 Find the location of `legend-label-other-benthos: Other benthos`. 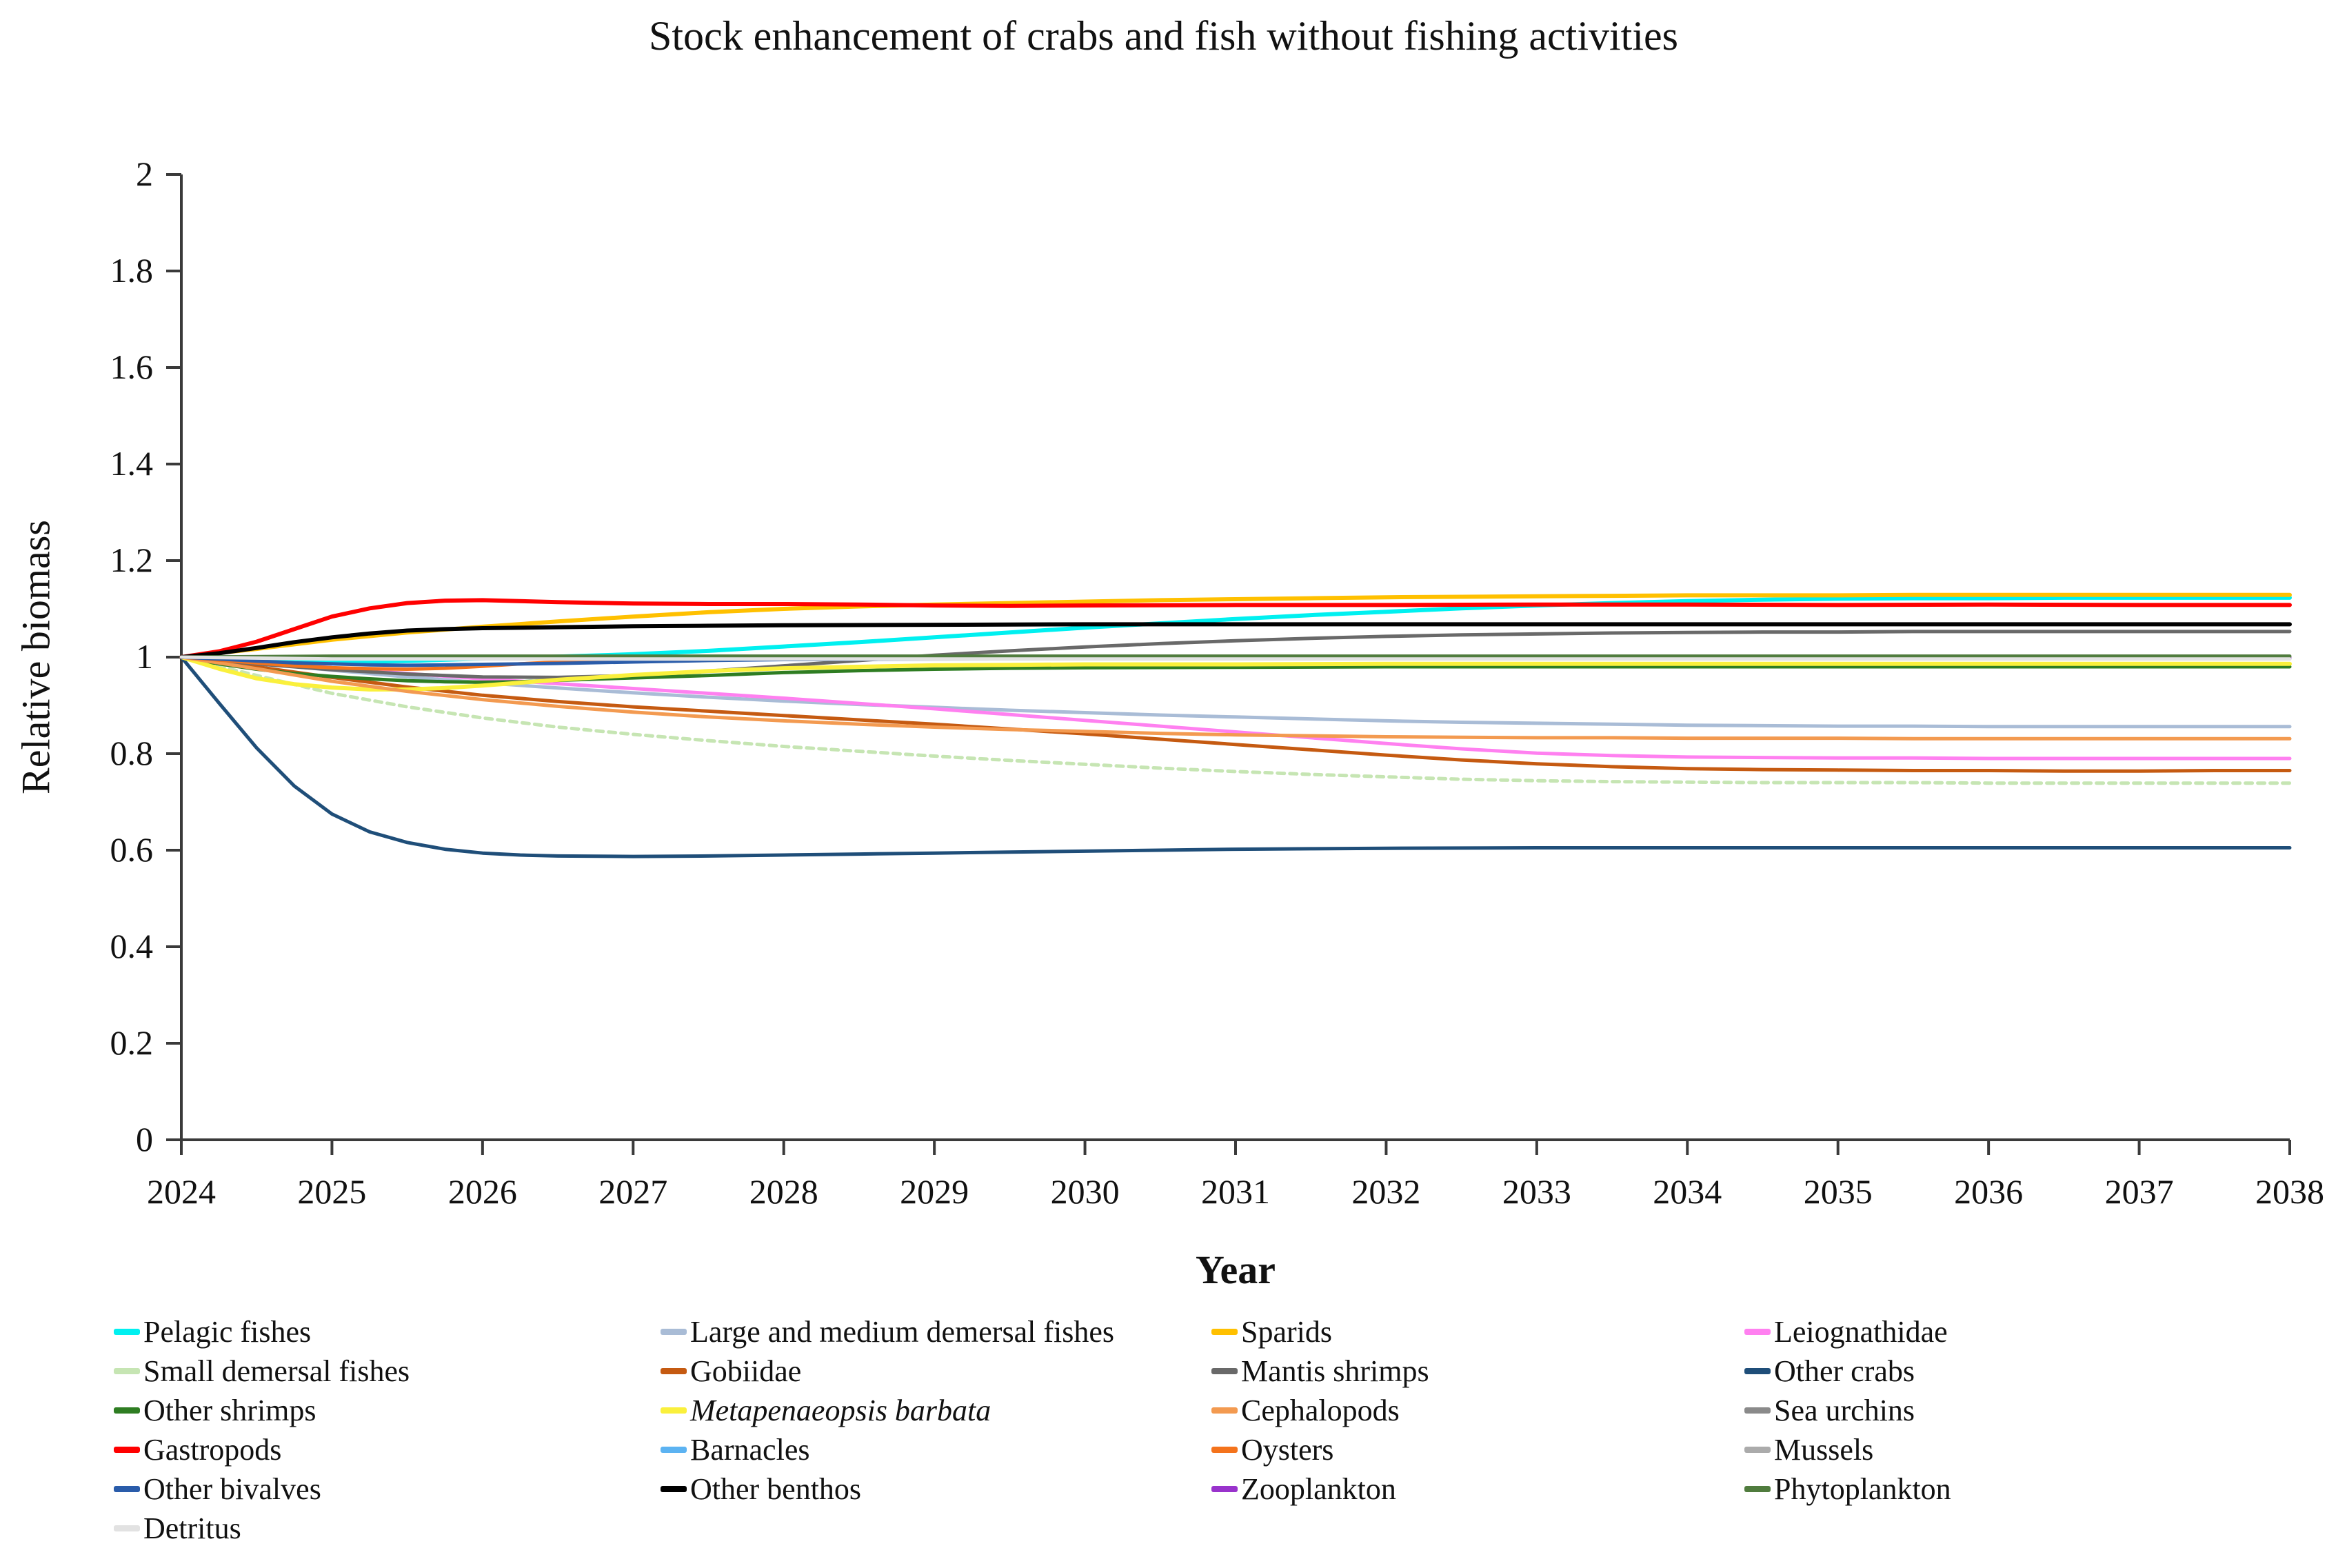

legend-label-other-benthos: Other benthos is located at coordinates (776, 1488).